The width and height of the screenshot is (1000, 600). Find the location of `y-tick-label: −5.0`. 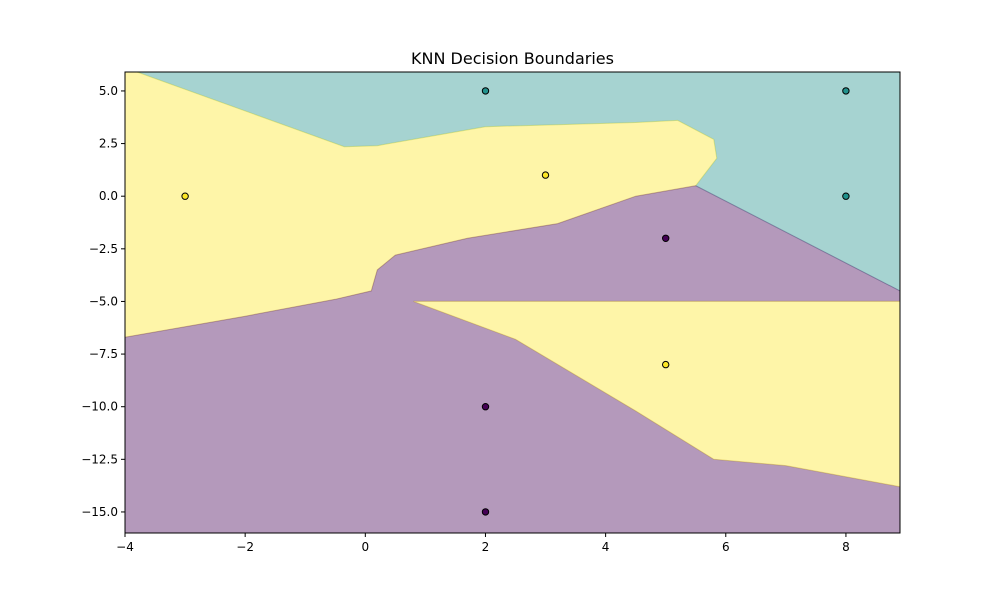

y-tick-label: −5.0 is located at coordinates (103, 301).